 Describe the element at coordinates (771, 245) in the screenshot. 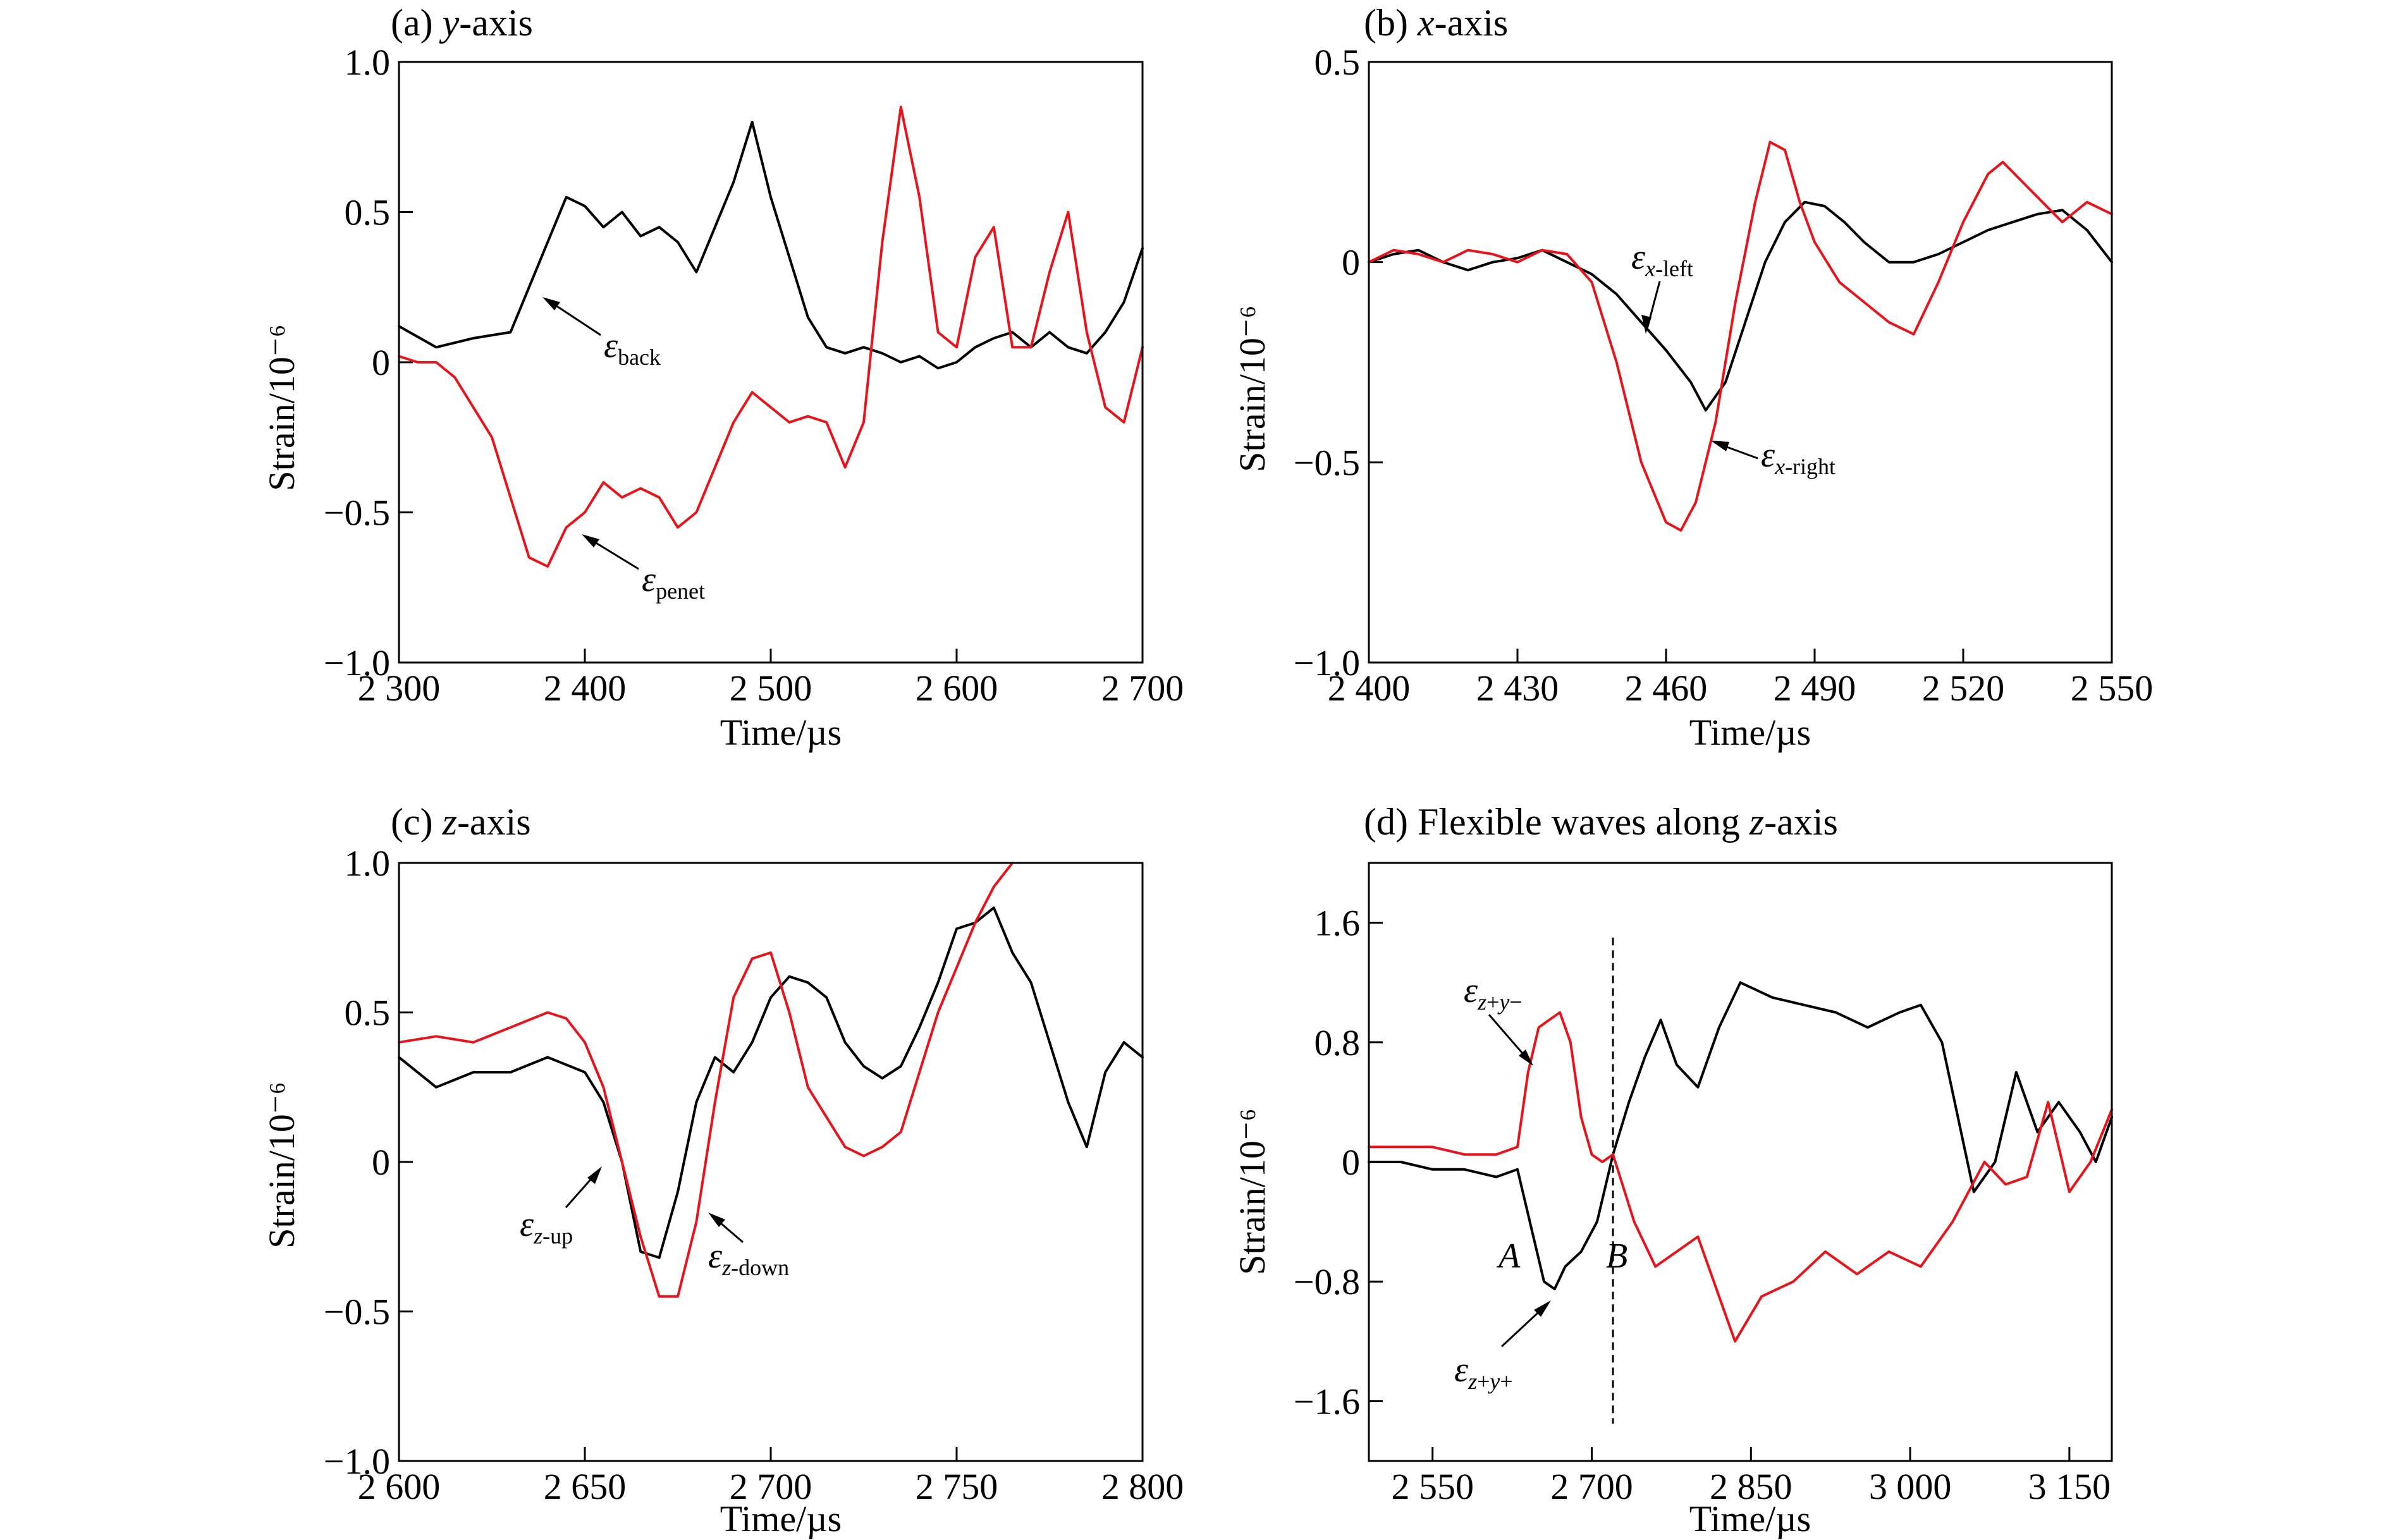

I see `series-line-back` at that location.